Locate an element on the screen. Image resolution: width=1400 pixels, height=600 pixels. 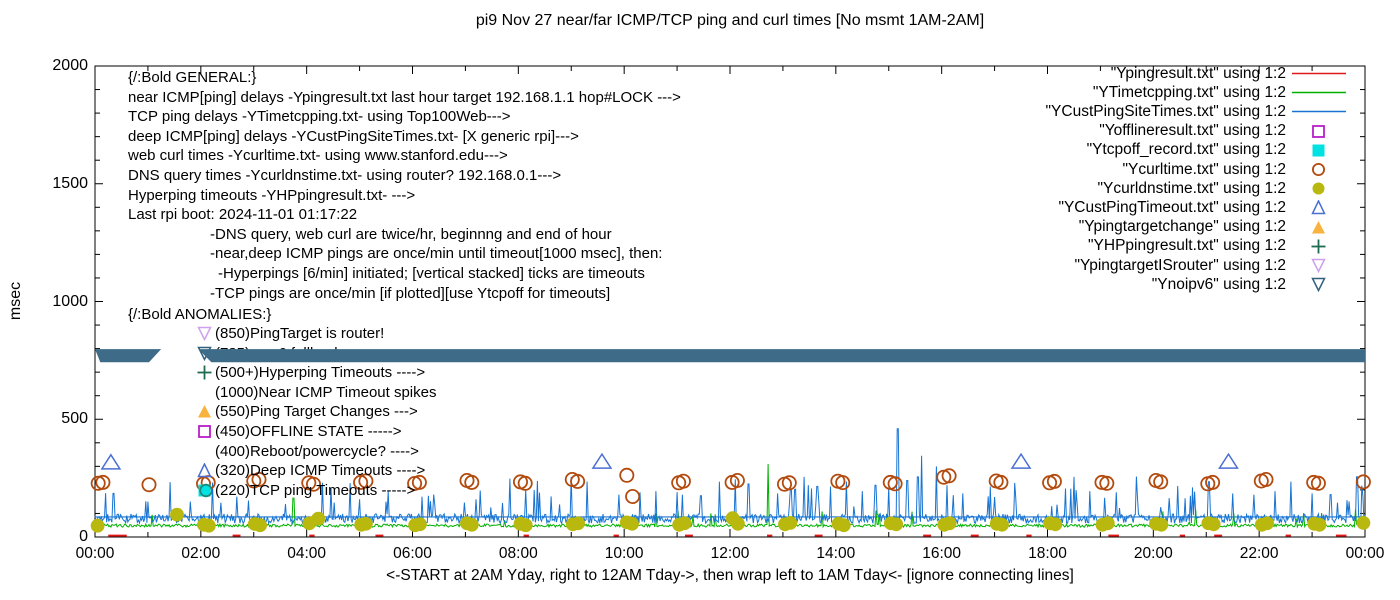
legend-label: "Ytcpoff_record.txt" using 1:2 is located at coordinates (1186, 150).